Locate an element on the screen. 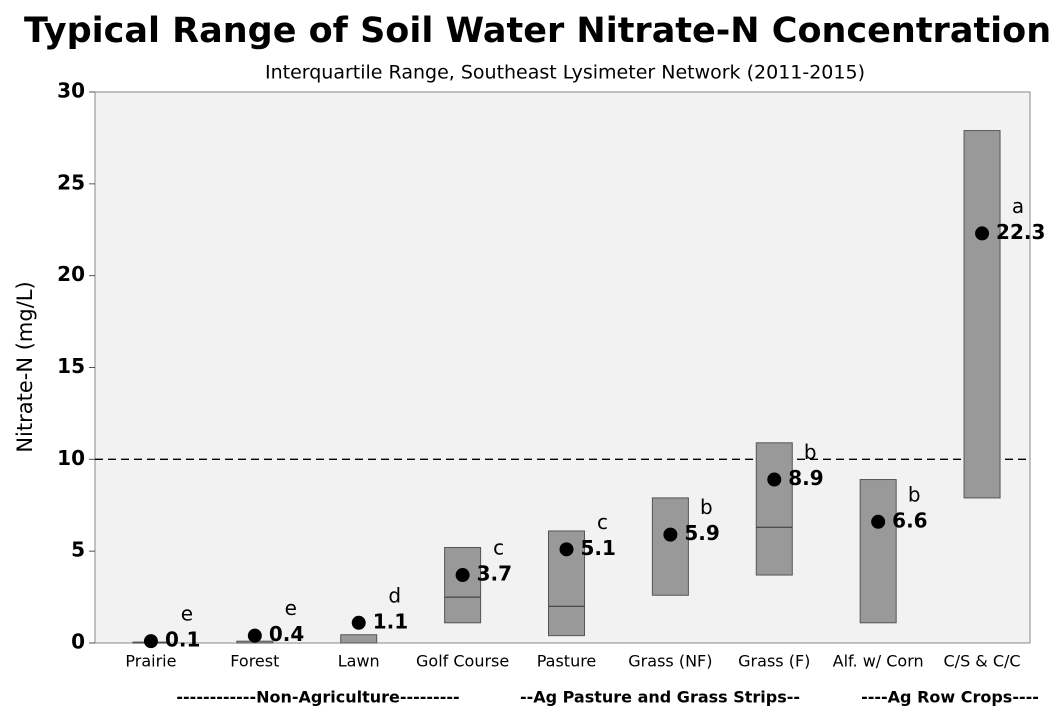  mean-label: 3.7 is located at coordinates (494, 574).